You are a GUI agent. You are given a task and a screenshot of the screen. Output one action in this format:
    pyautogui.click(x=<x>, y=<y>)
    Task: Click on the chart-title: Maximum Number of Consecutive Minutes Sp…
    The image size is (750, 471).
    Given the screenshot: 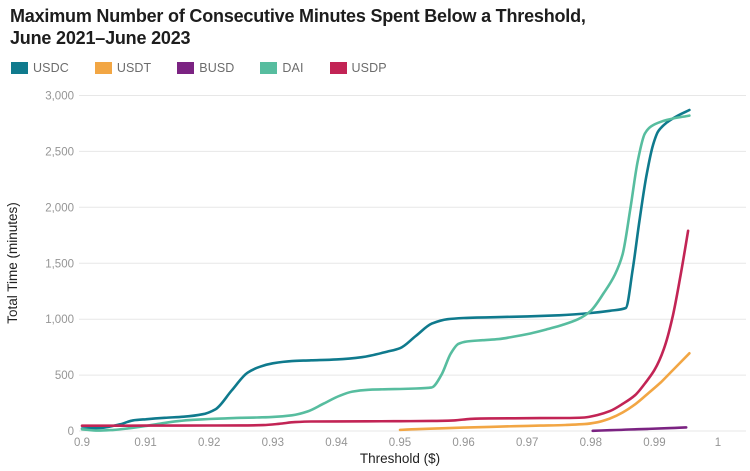 What is the action you would take?
    pyautogui.click(x=370, y=27)
    